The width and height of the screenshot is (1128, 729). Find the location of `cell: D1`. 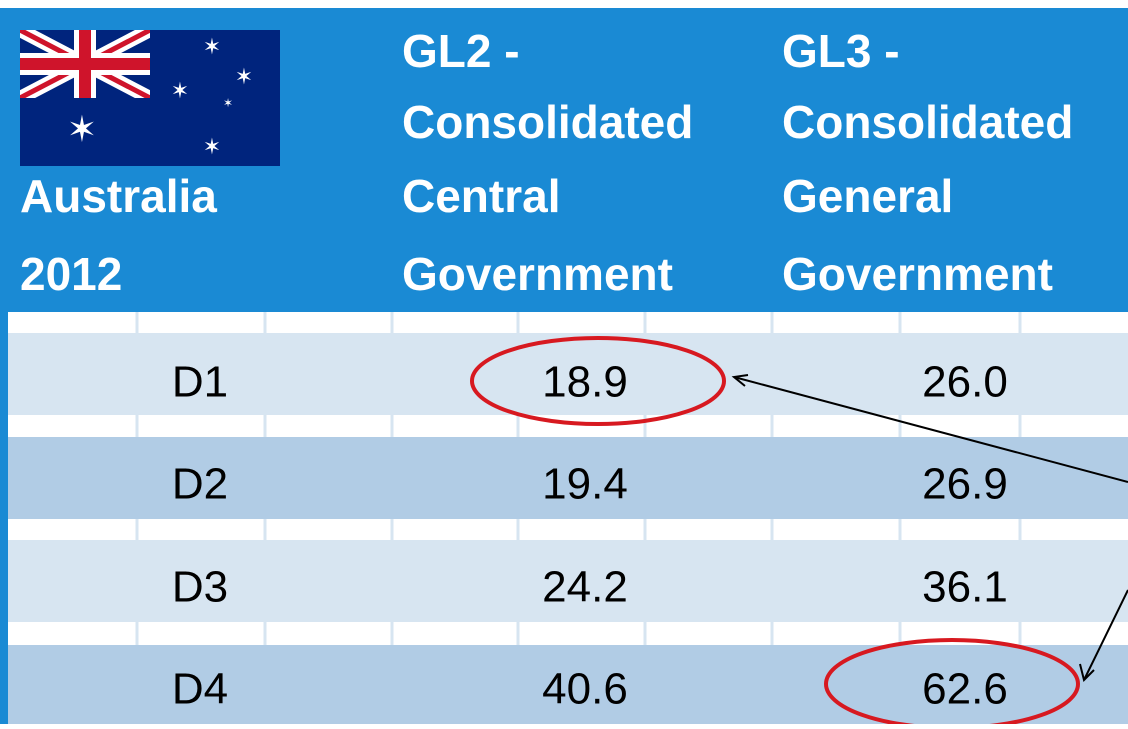

cell: D1 is located at coordinates (200, 382).